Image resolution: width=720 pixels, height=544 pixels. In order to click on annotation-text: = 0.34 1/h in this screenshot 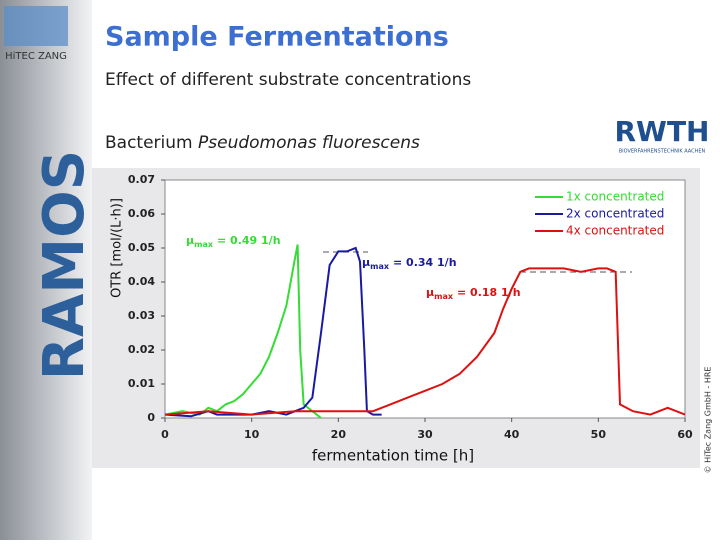, I will do `click(425, 262)`.